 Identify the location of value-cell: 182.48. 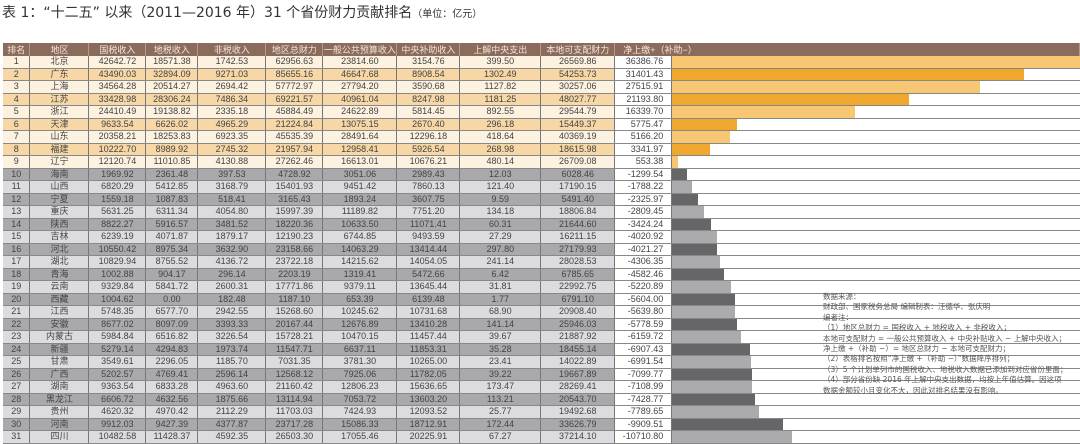
(232, 299).